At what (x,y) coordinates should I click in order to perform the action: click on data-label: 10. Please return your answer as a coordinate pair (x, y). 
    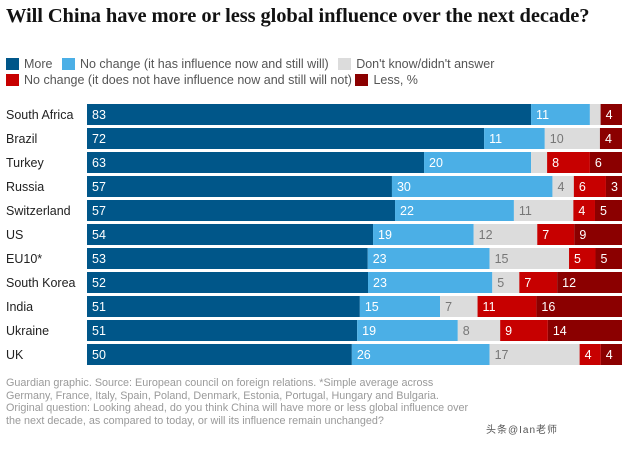
    Looking at the image, I should click on (557, 139).